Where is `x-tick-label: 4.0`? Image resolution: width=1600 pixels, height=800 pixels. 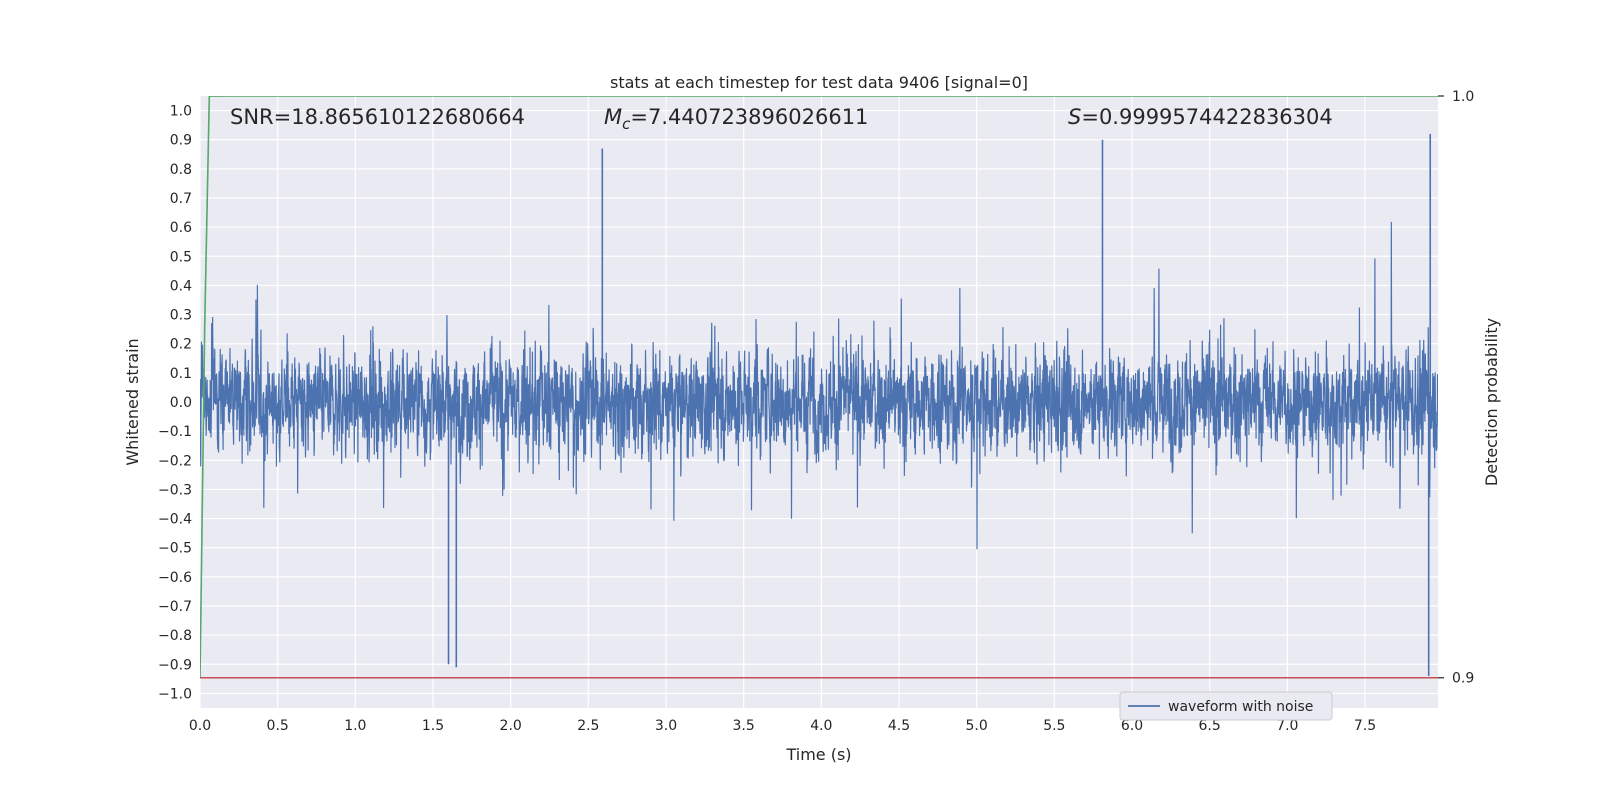
x-tick-label: 4.0 is located at coordinates (821, 726).